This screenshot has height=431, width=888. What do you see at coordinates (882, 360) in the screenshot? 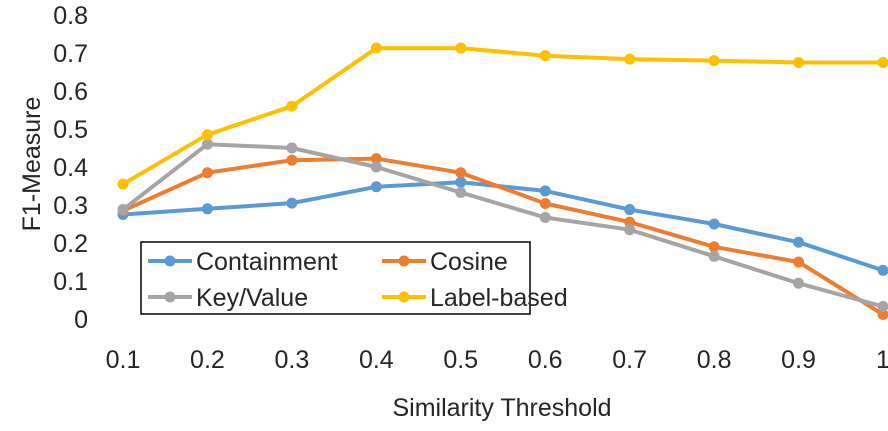
I see `x-tick-label: 1` at bounding box center [882, 360].